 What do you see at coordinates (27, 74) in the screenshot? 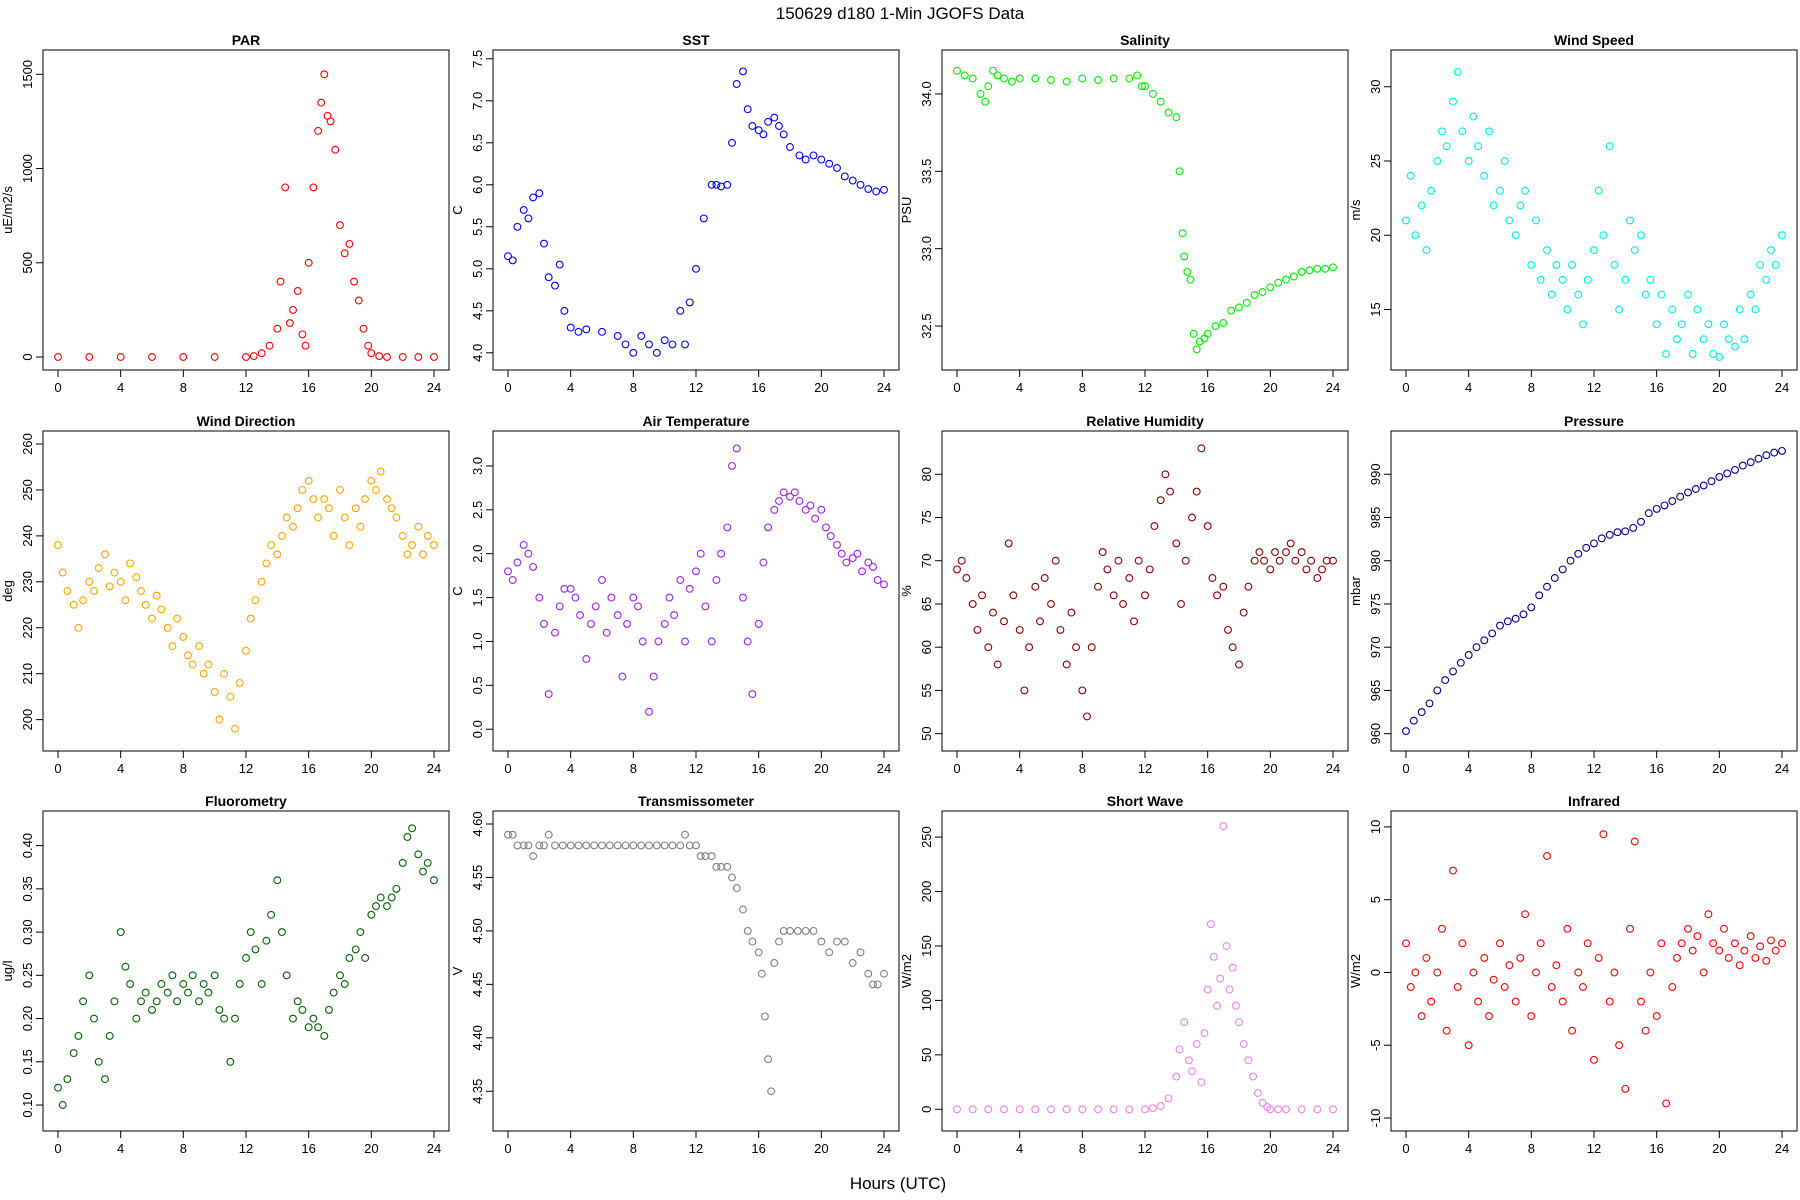
I see `y-tick-label: 1500` at bounding box center [27, 74].